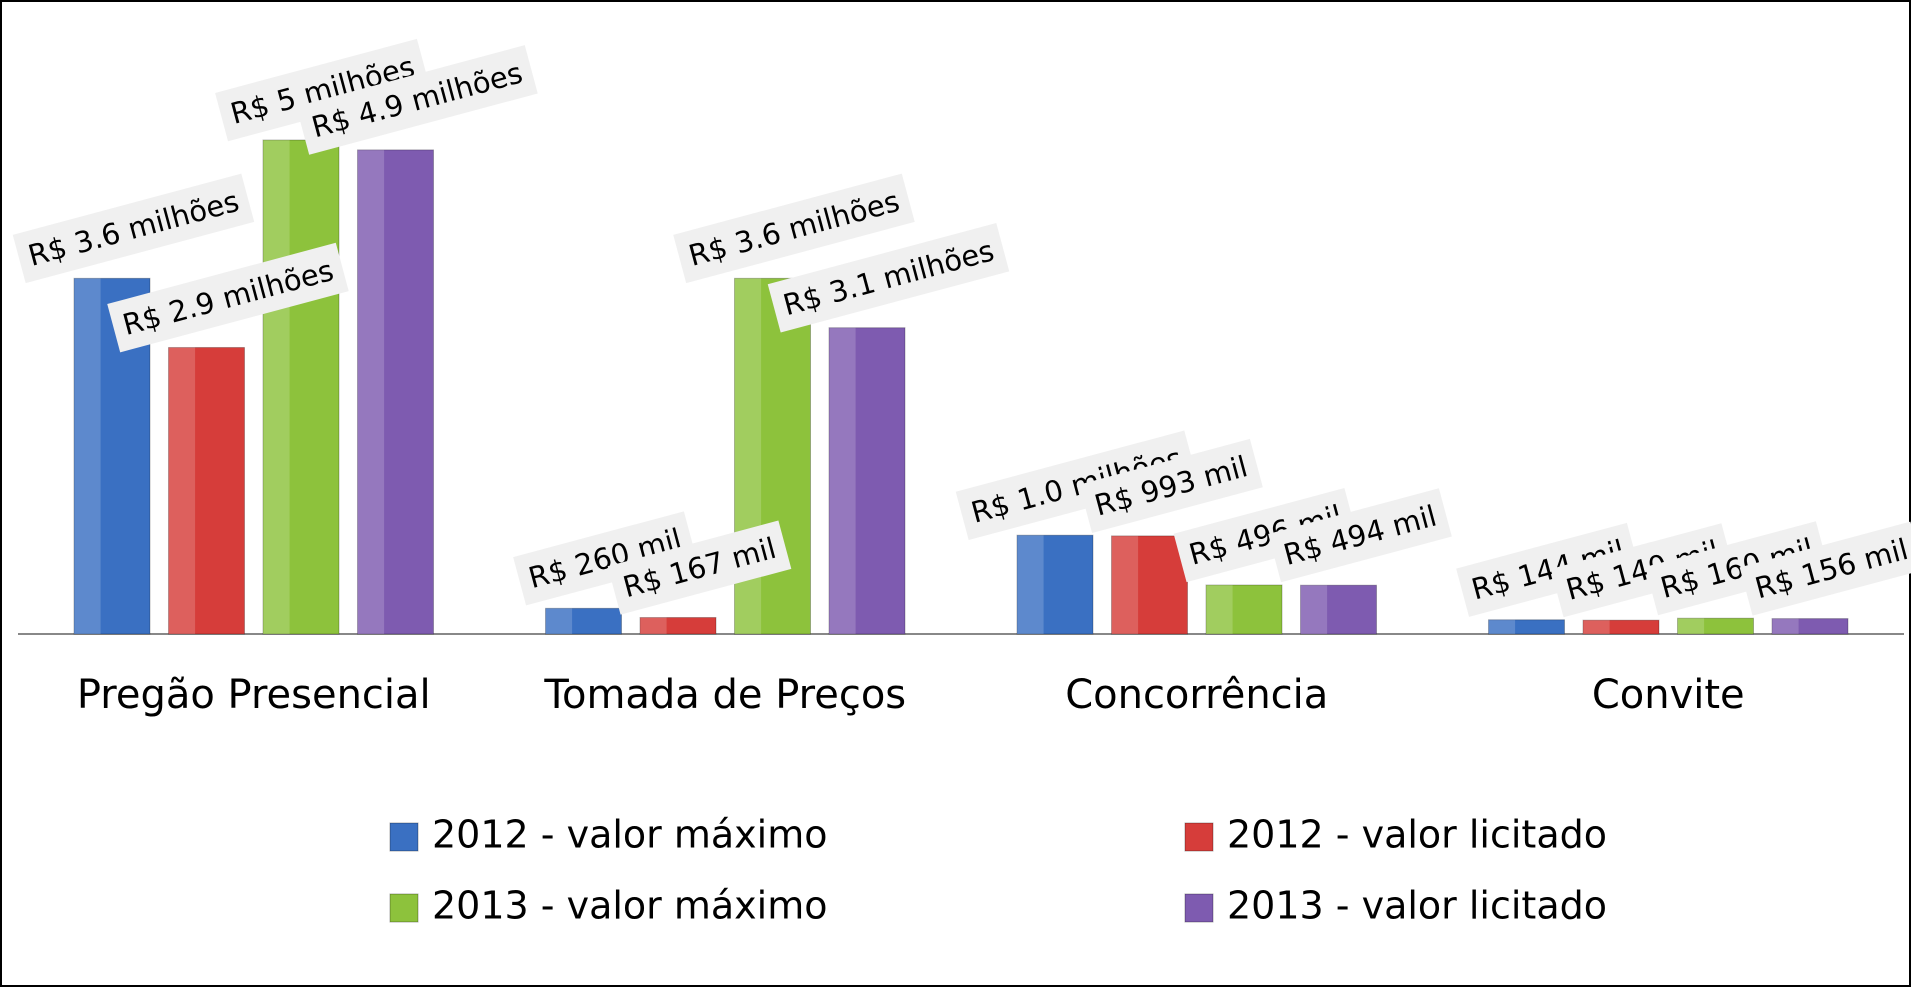 This screenshot has width=1911, height=987. I want to click on category-label: Tomada de Preços, so click(724, 695).